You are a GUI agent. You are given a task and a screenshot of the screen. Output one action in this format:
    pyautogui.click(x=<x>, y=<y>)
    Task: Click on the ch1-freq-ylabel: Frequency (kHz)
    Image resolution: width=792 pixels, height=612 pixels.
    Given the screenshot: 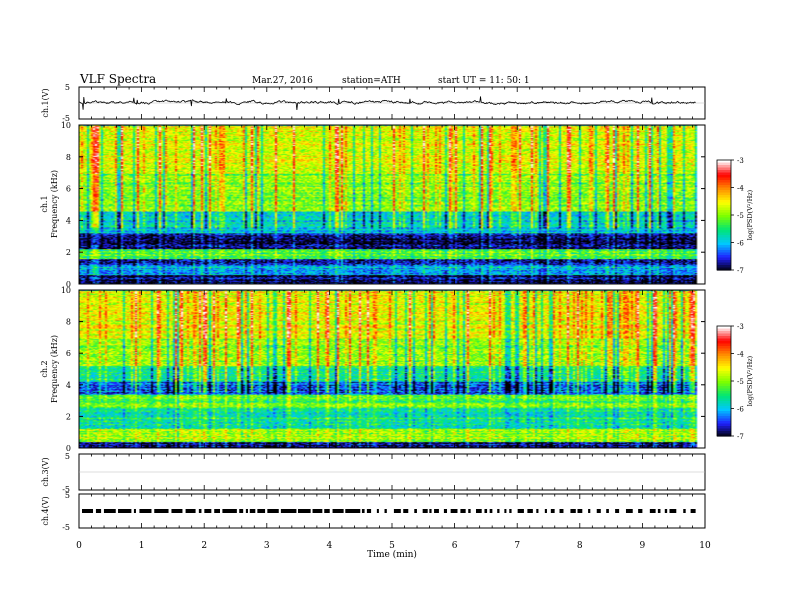 What is the action you would take?
    pyautogui.click(x=54, y=204)
    